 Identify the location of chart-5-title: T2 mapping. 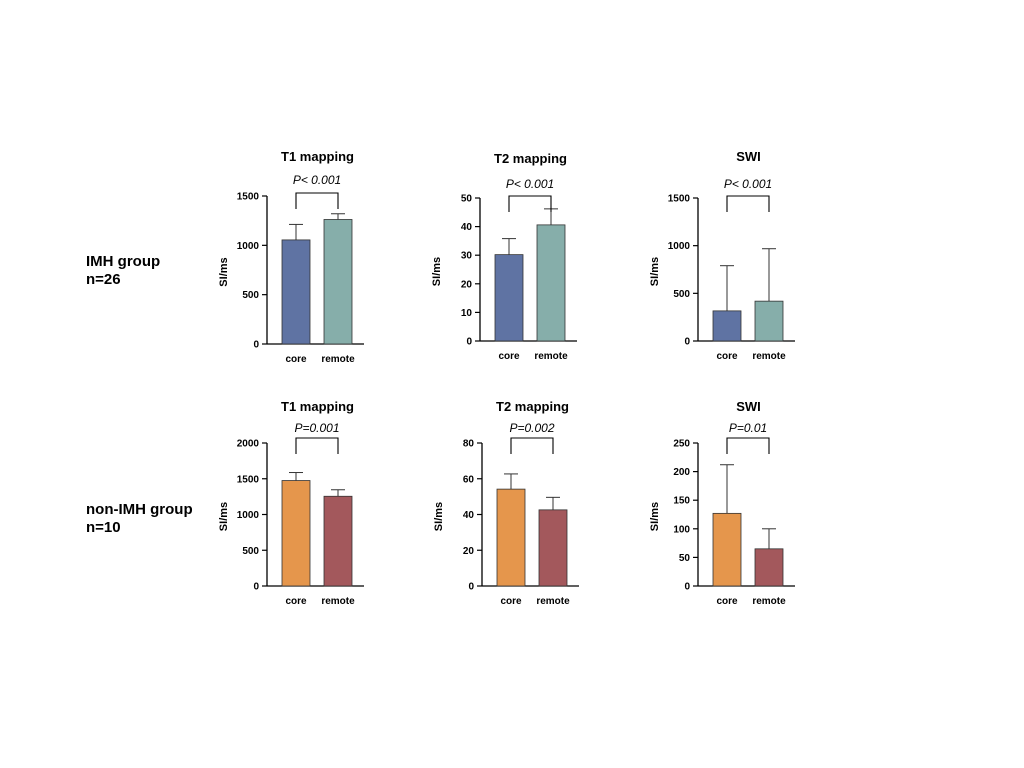
(532, 406).